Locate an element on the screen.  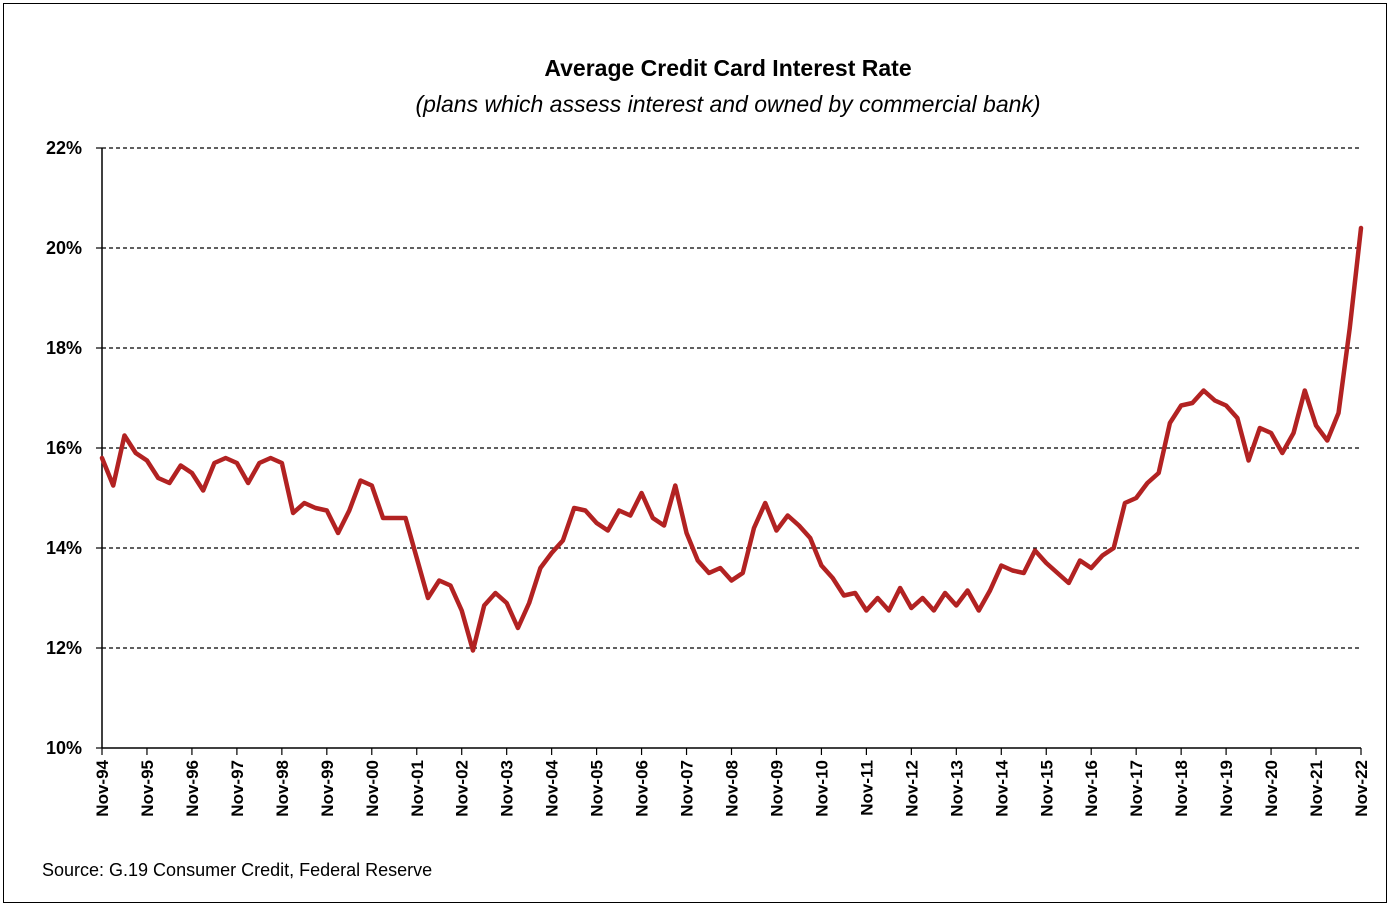
x-tick-label: Nov-06 is located at coordinates (642, 788).